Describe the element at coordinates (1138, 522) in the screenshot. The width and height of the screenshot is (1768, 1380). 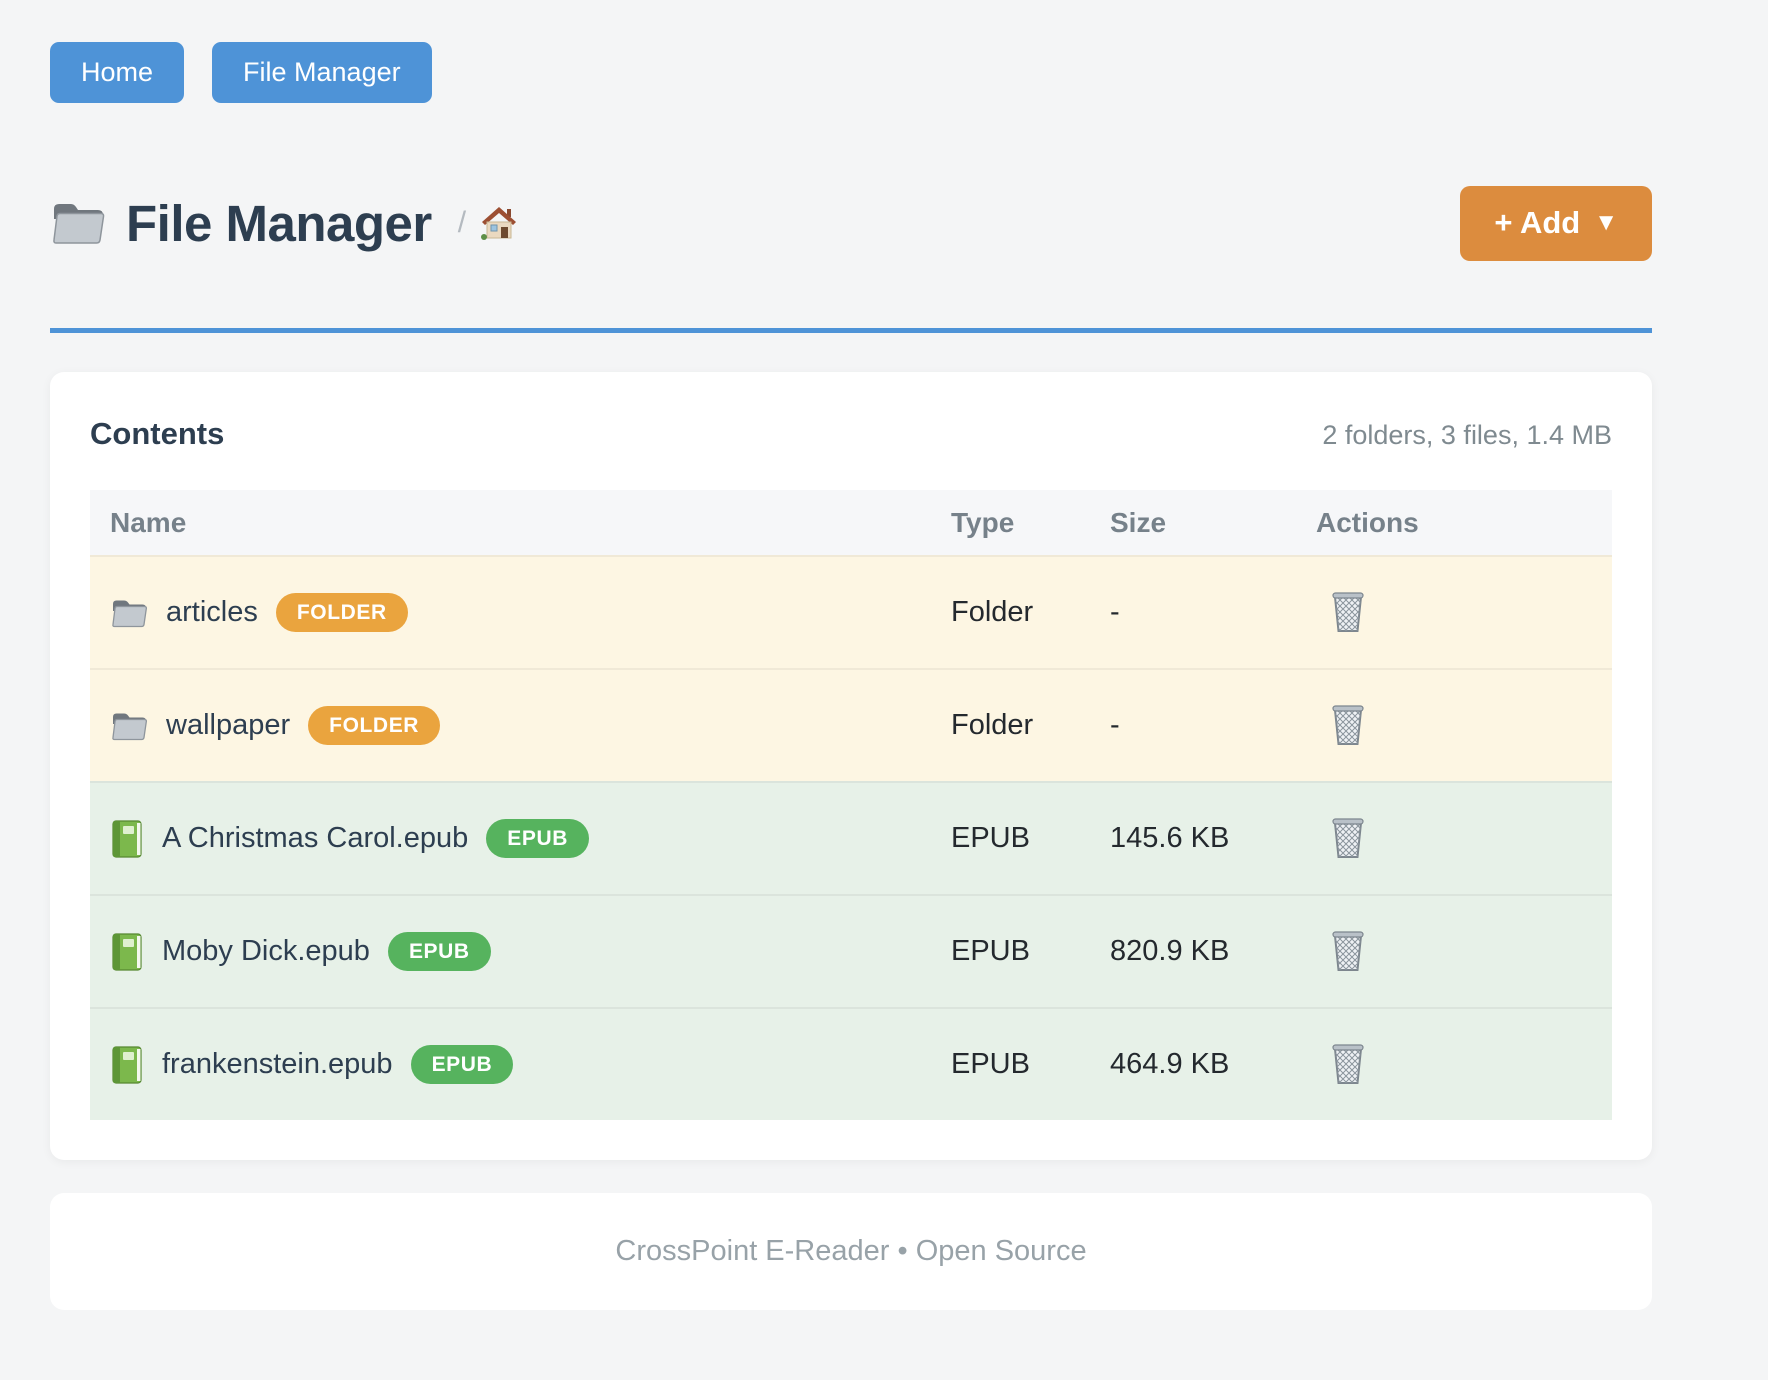
I see `column-header-size: Size` at that location.